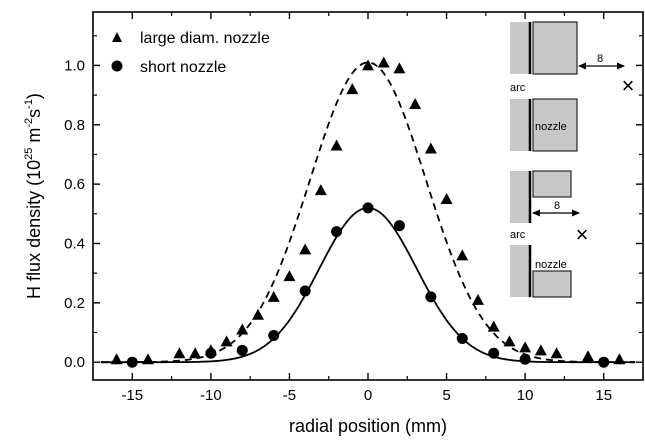 This screenshot has height=441, width=645. Describe the element at coordinates (368, 395) in the screenshot. I see `x-tick-label: 0` at that location.